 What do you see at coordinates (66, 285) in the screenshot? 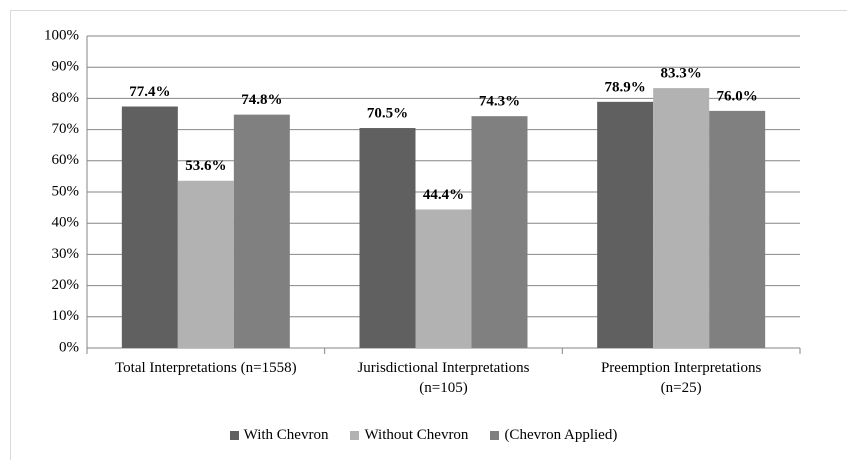
I see `y-tick-label: 20%` at bounding box center [66, 285].